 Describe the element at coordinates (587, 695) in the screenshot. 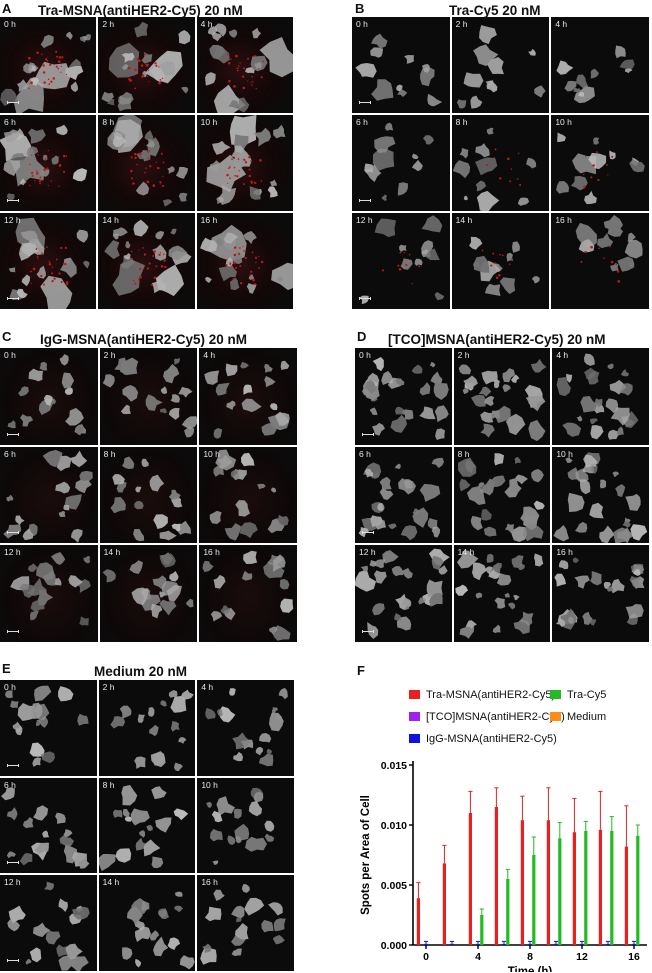

I see `legend-label: Tra-Cy5` at that location.